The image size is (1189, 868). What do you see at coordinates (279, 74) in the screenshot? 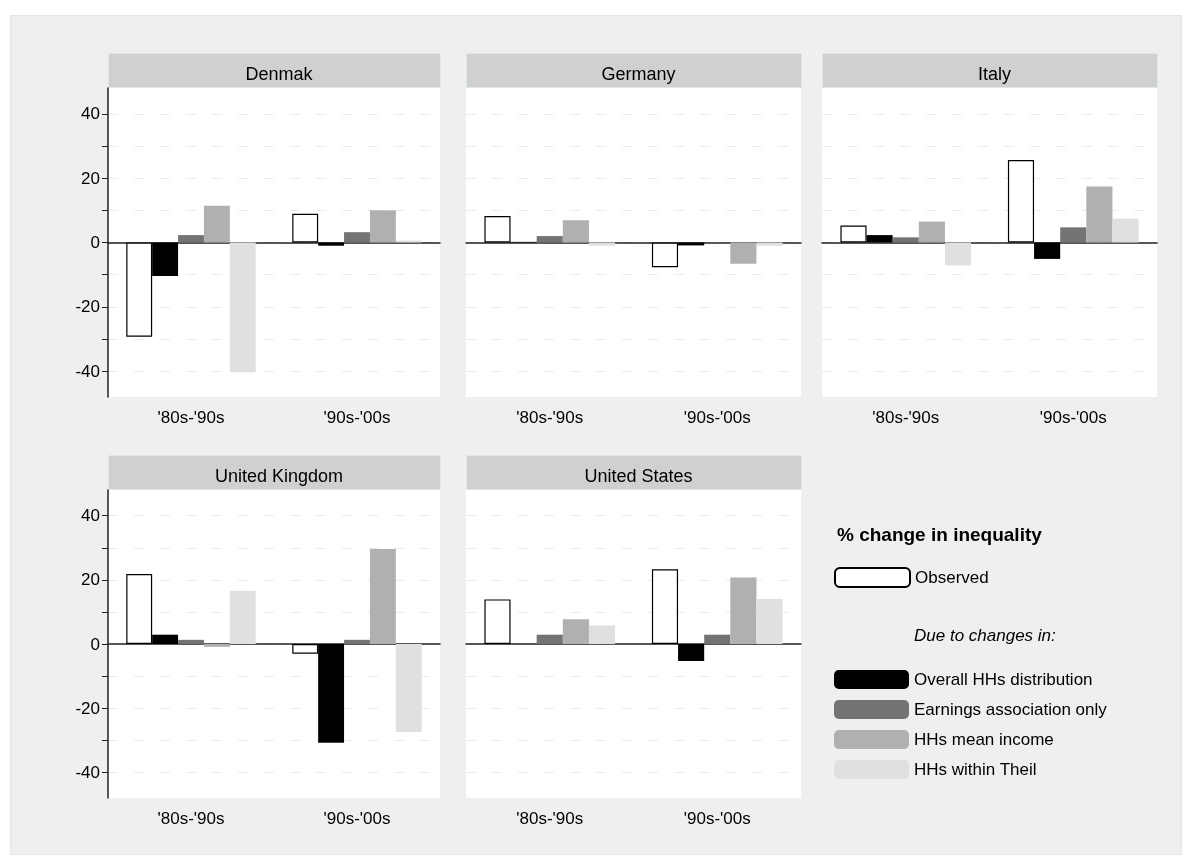
I see `chart-title: Denmak` at bounding box center [279, 74].